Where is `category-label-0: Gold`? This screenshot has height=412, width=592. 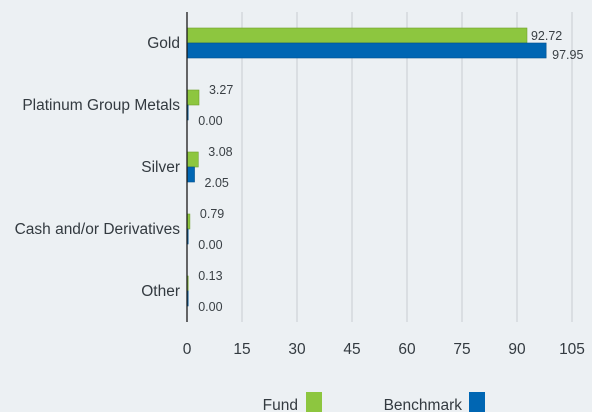
category-label-0: Gold is located at coordinates (163, 43).